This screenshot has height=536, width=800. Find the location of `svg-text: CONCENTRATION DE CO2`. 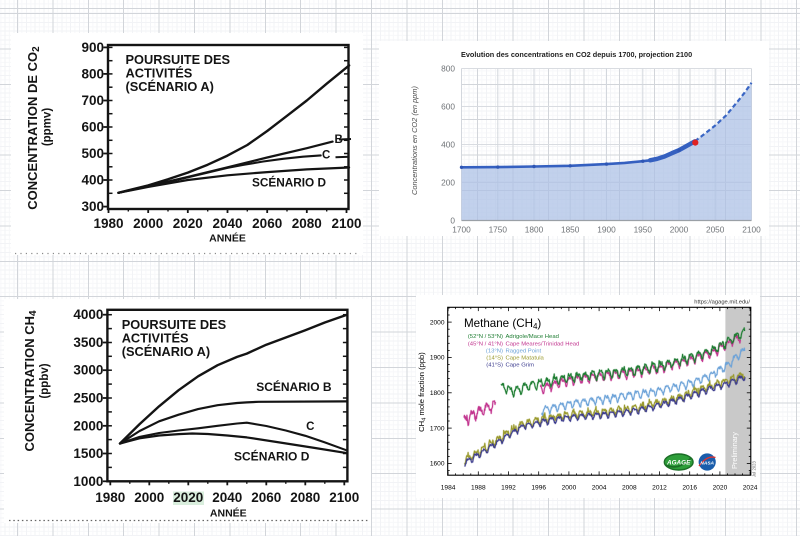

svg-text: CONCENTRATION DE CO2 is located at coordinates (33, 128).